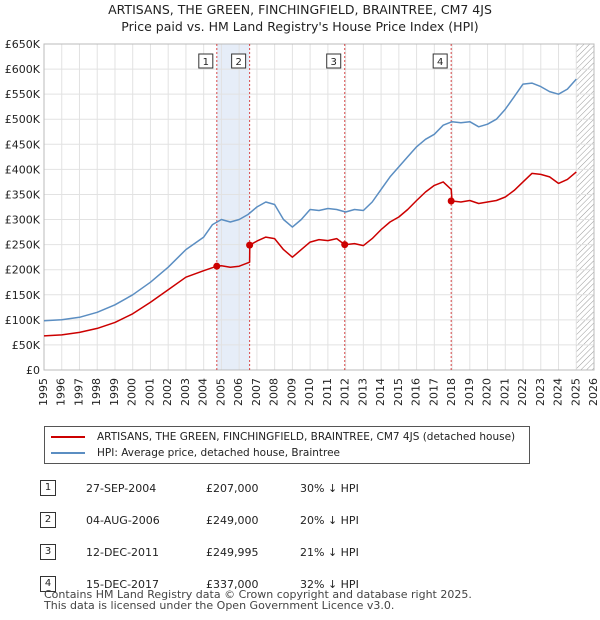  What do you see at coordinates (232, 552) in the screenshot?
I see `transaction-price: £249,995` at bounding box center [232, 552].